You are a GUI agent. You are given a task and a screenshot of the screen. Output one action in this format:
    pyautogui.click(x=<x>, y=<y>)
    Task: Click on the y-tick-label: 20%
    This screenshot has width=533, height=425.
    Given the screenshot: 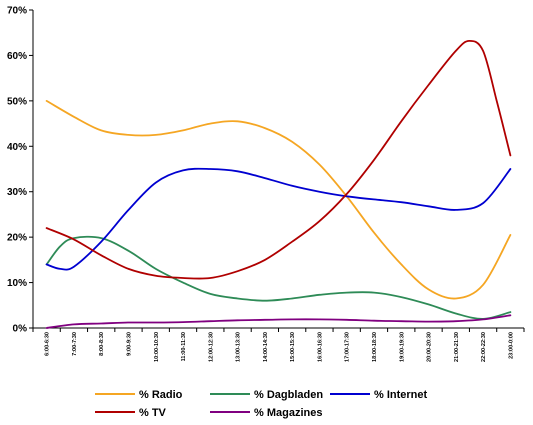 What is the action you would take?
    pyautogui.click(x=17, y=238)
    